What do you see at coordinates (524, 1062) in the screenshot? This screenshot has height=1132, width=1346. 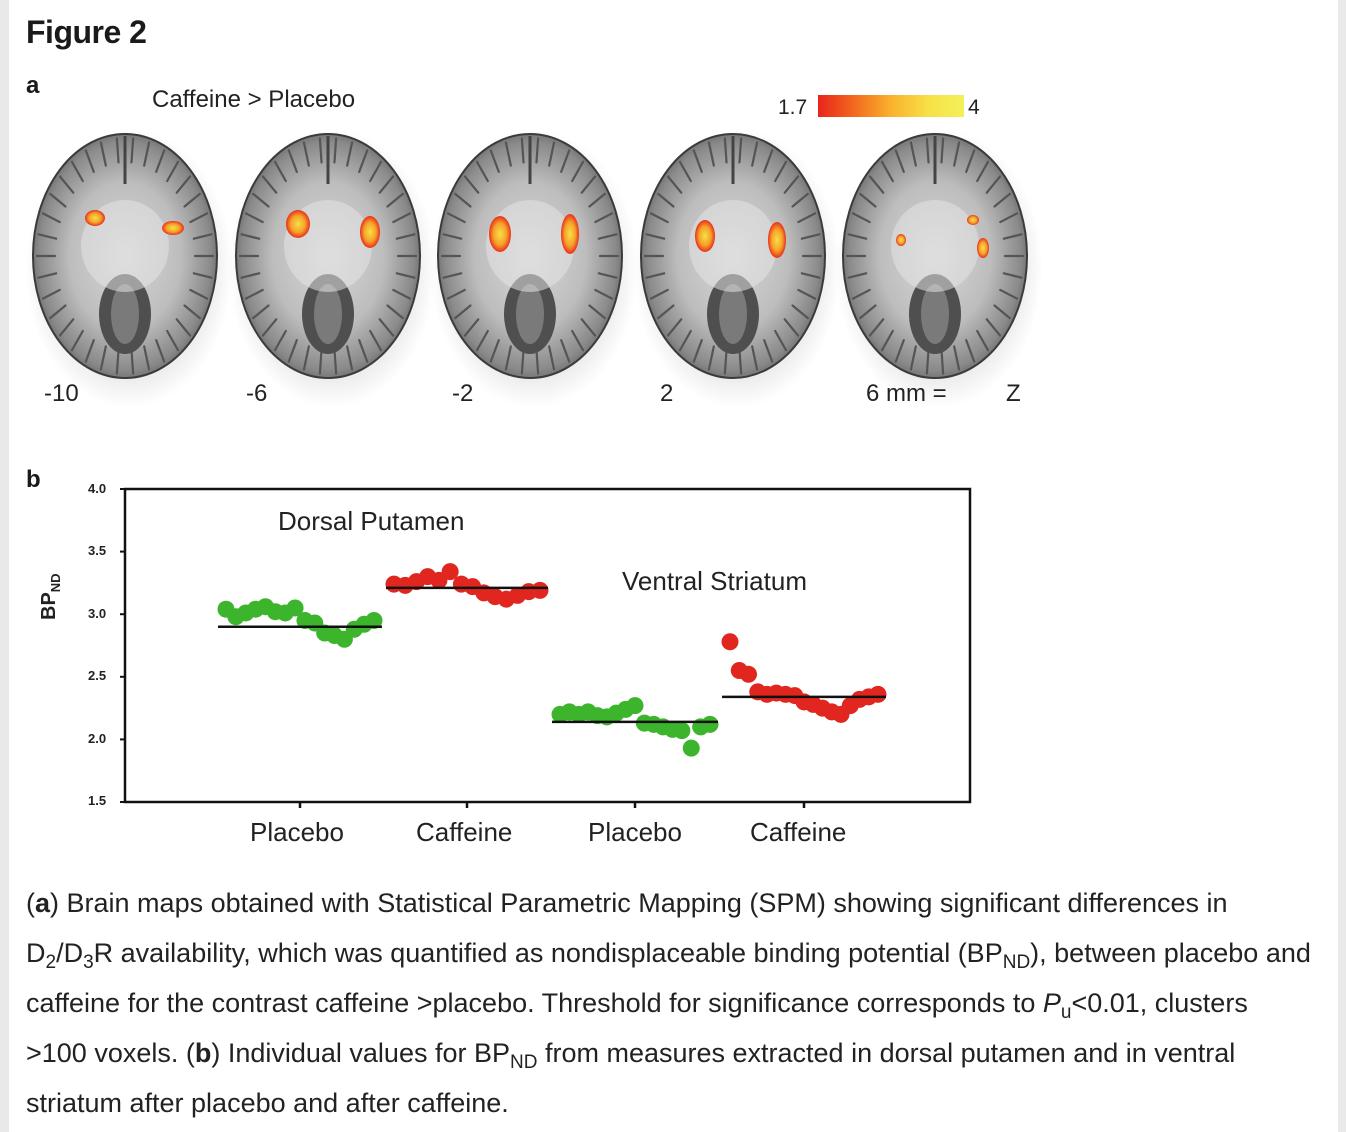 I see `caption-sub: ND` at bounding box center [524, 1062].